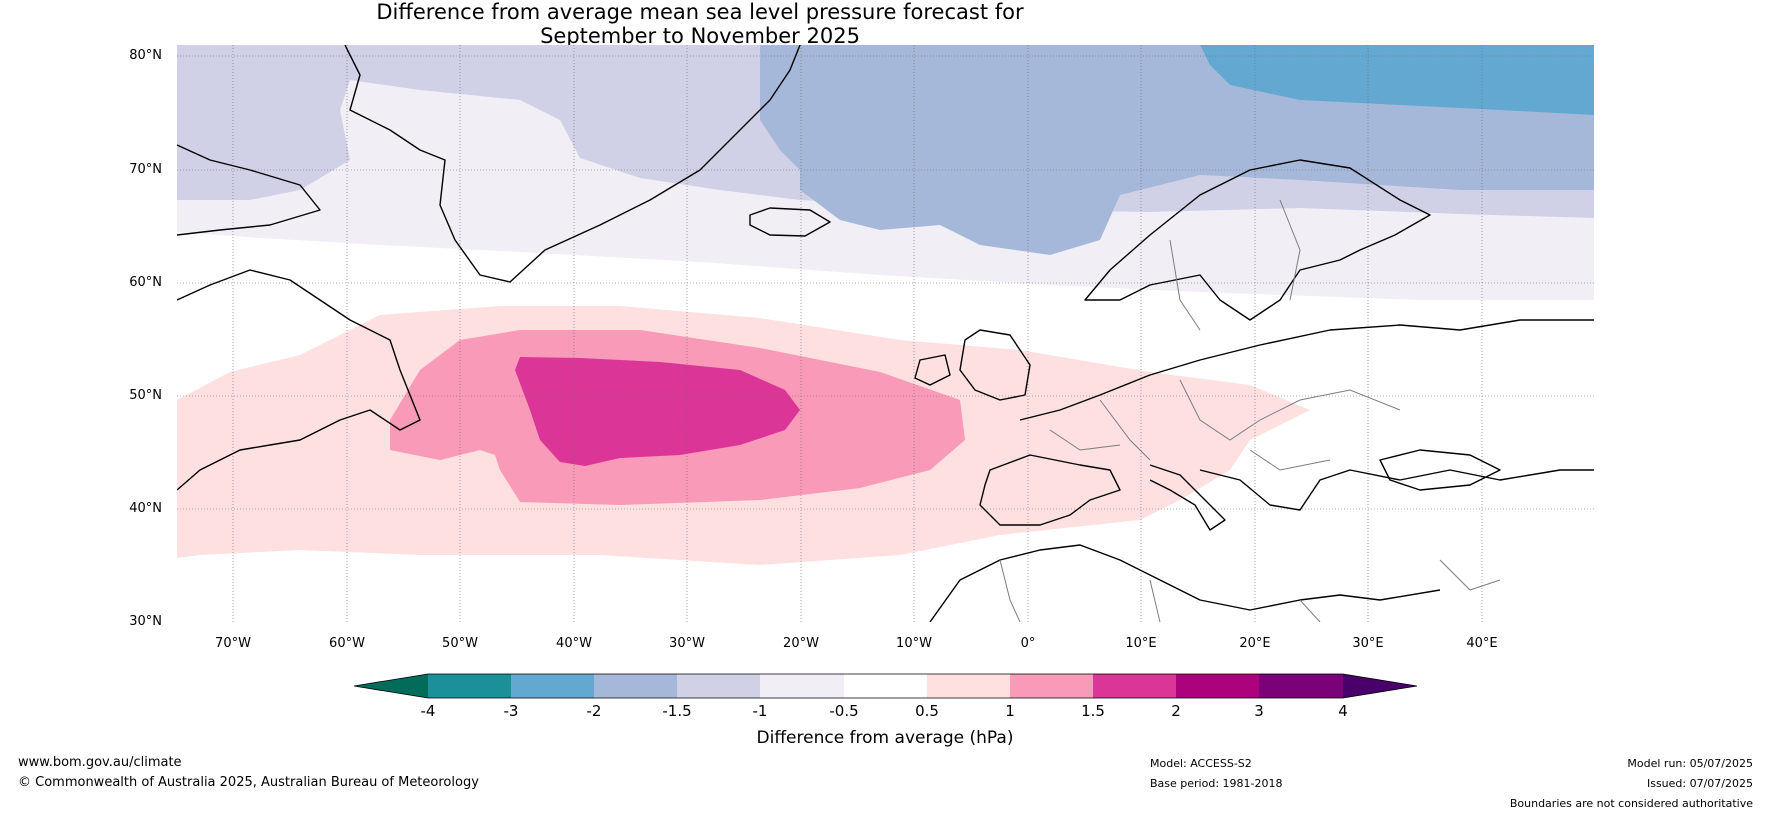 This screenshot has height=816, width=1770. Describe the element at coordinates (700, 36) in the screenshot. I see `map-title-line-2: September to November 2025` at that location.